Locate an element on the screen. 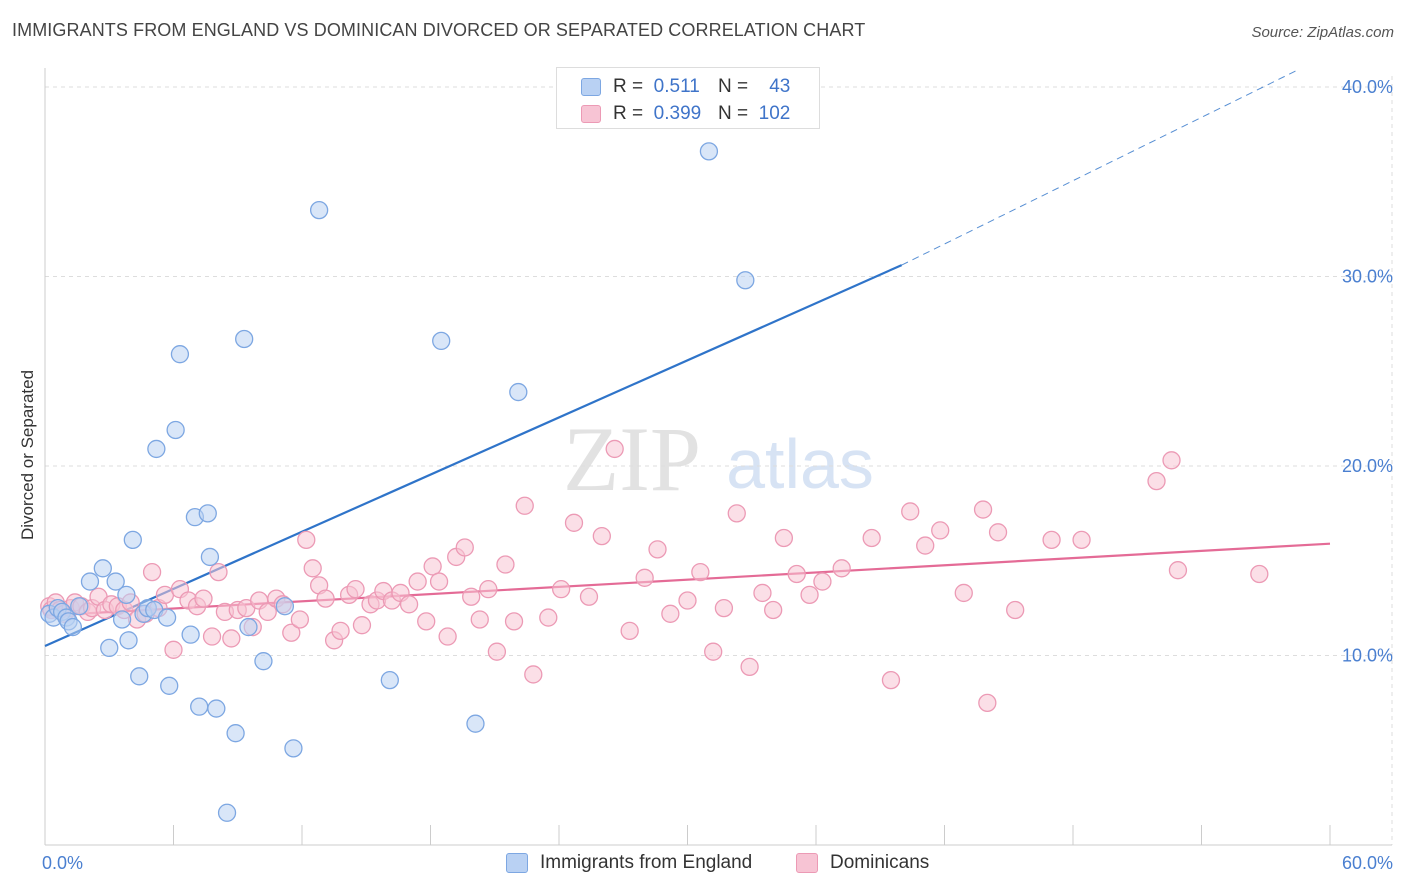 The width and height of the screenshot is (1406, 892). watermark-atlas: atlas is located at coordinates (800, 464).